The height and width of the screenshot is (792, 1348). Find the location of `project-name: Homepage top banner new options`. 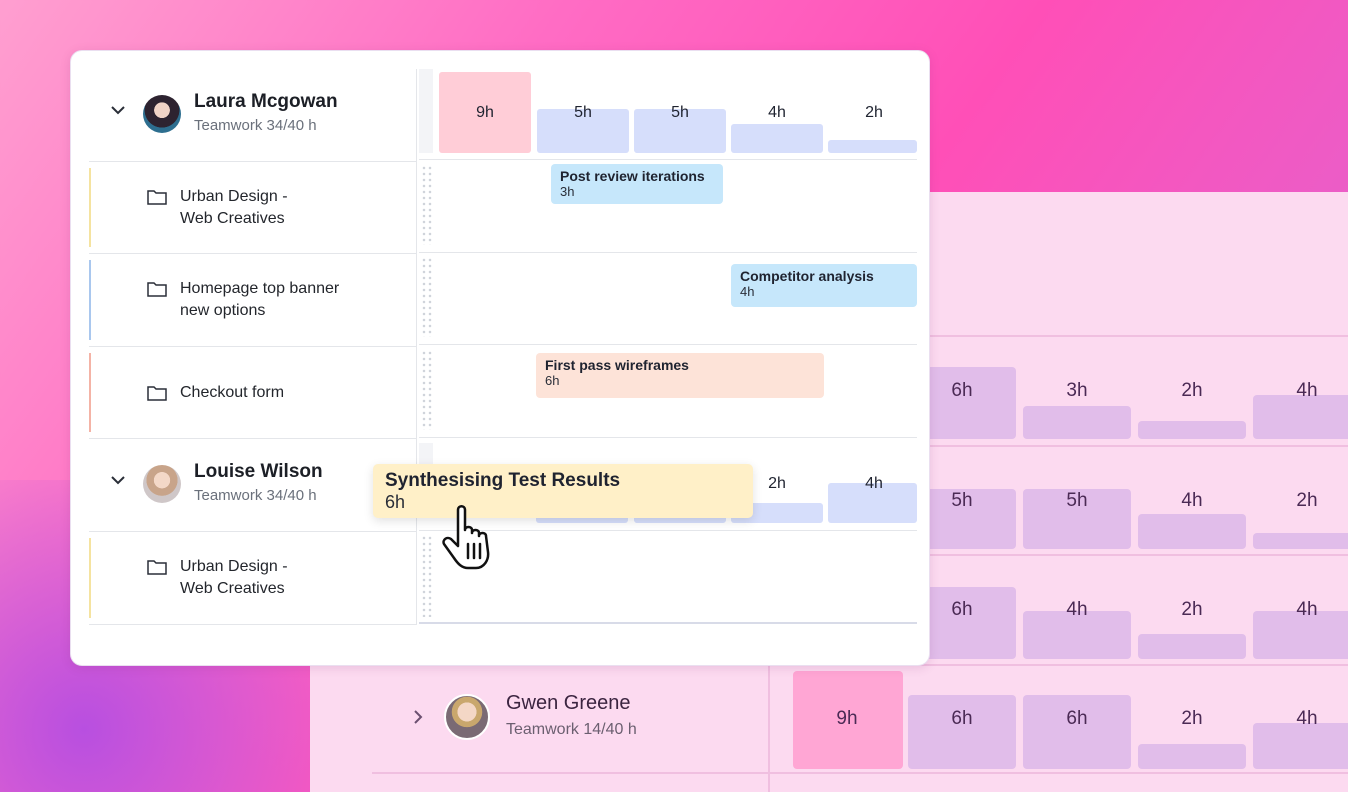

project-name: Homepage top banner new options is located at coordinates (260, 299).